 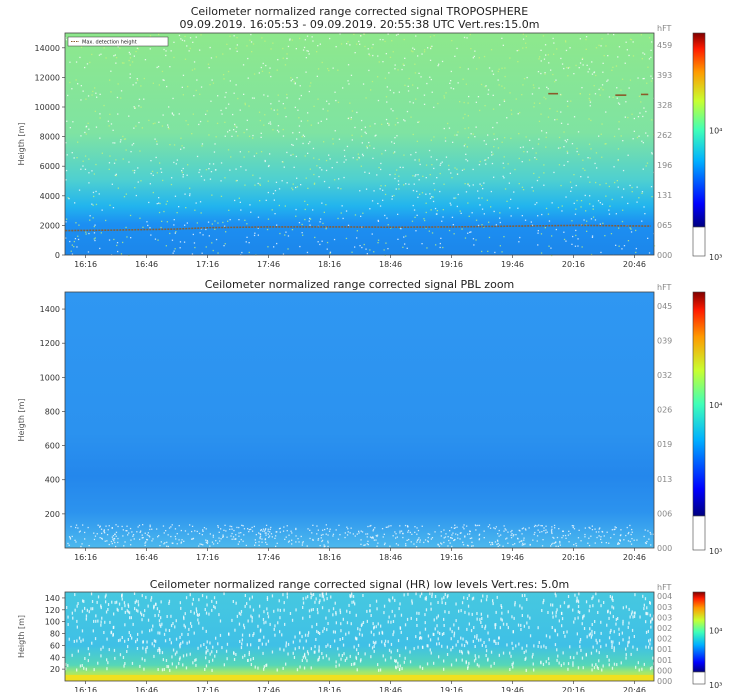 What do you see at coordinates (50, 137) in the screenshot?
I see `y-tick-label: 8000` at bounding box center [50, 137].